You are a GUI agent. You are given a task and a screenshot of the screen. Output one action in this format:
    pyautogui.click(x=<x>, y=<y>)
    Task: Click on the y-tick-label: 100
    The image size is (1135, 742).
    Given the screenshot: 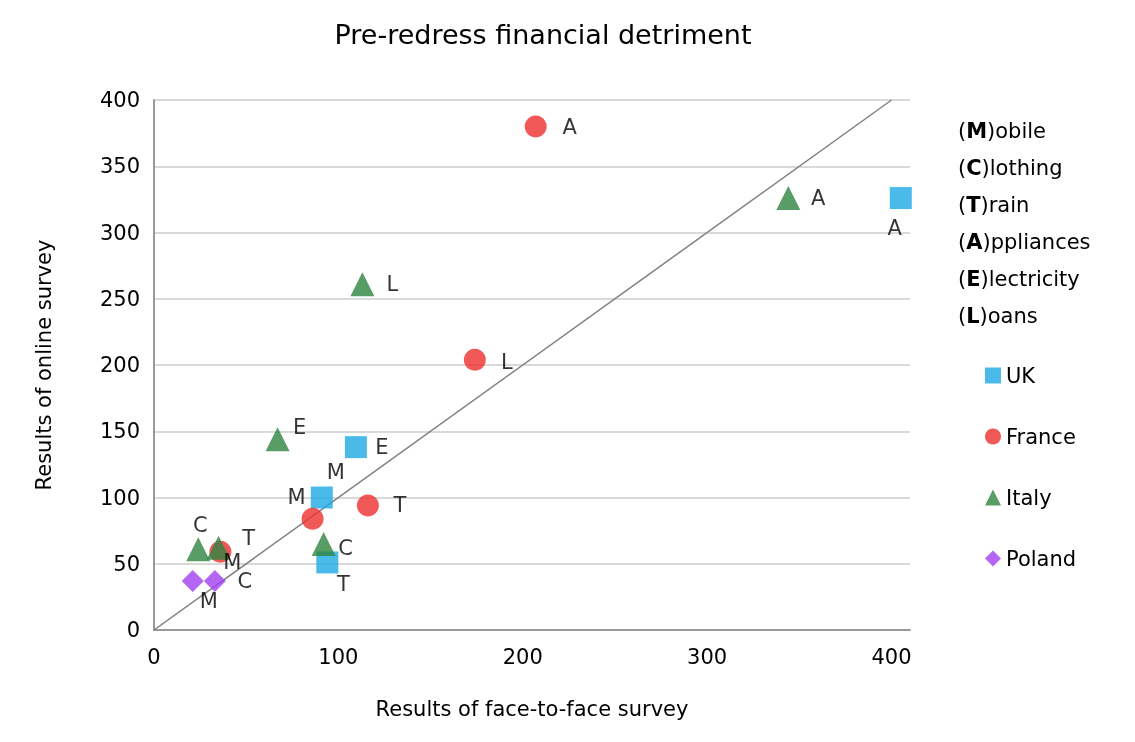 What is the action you would take?
    pyautogui.click(x=119, y=497)
    